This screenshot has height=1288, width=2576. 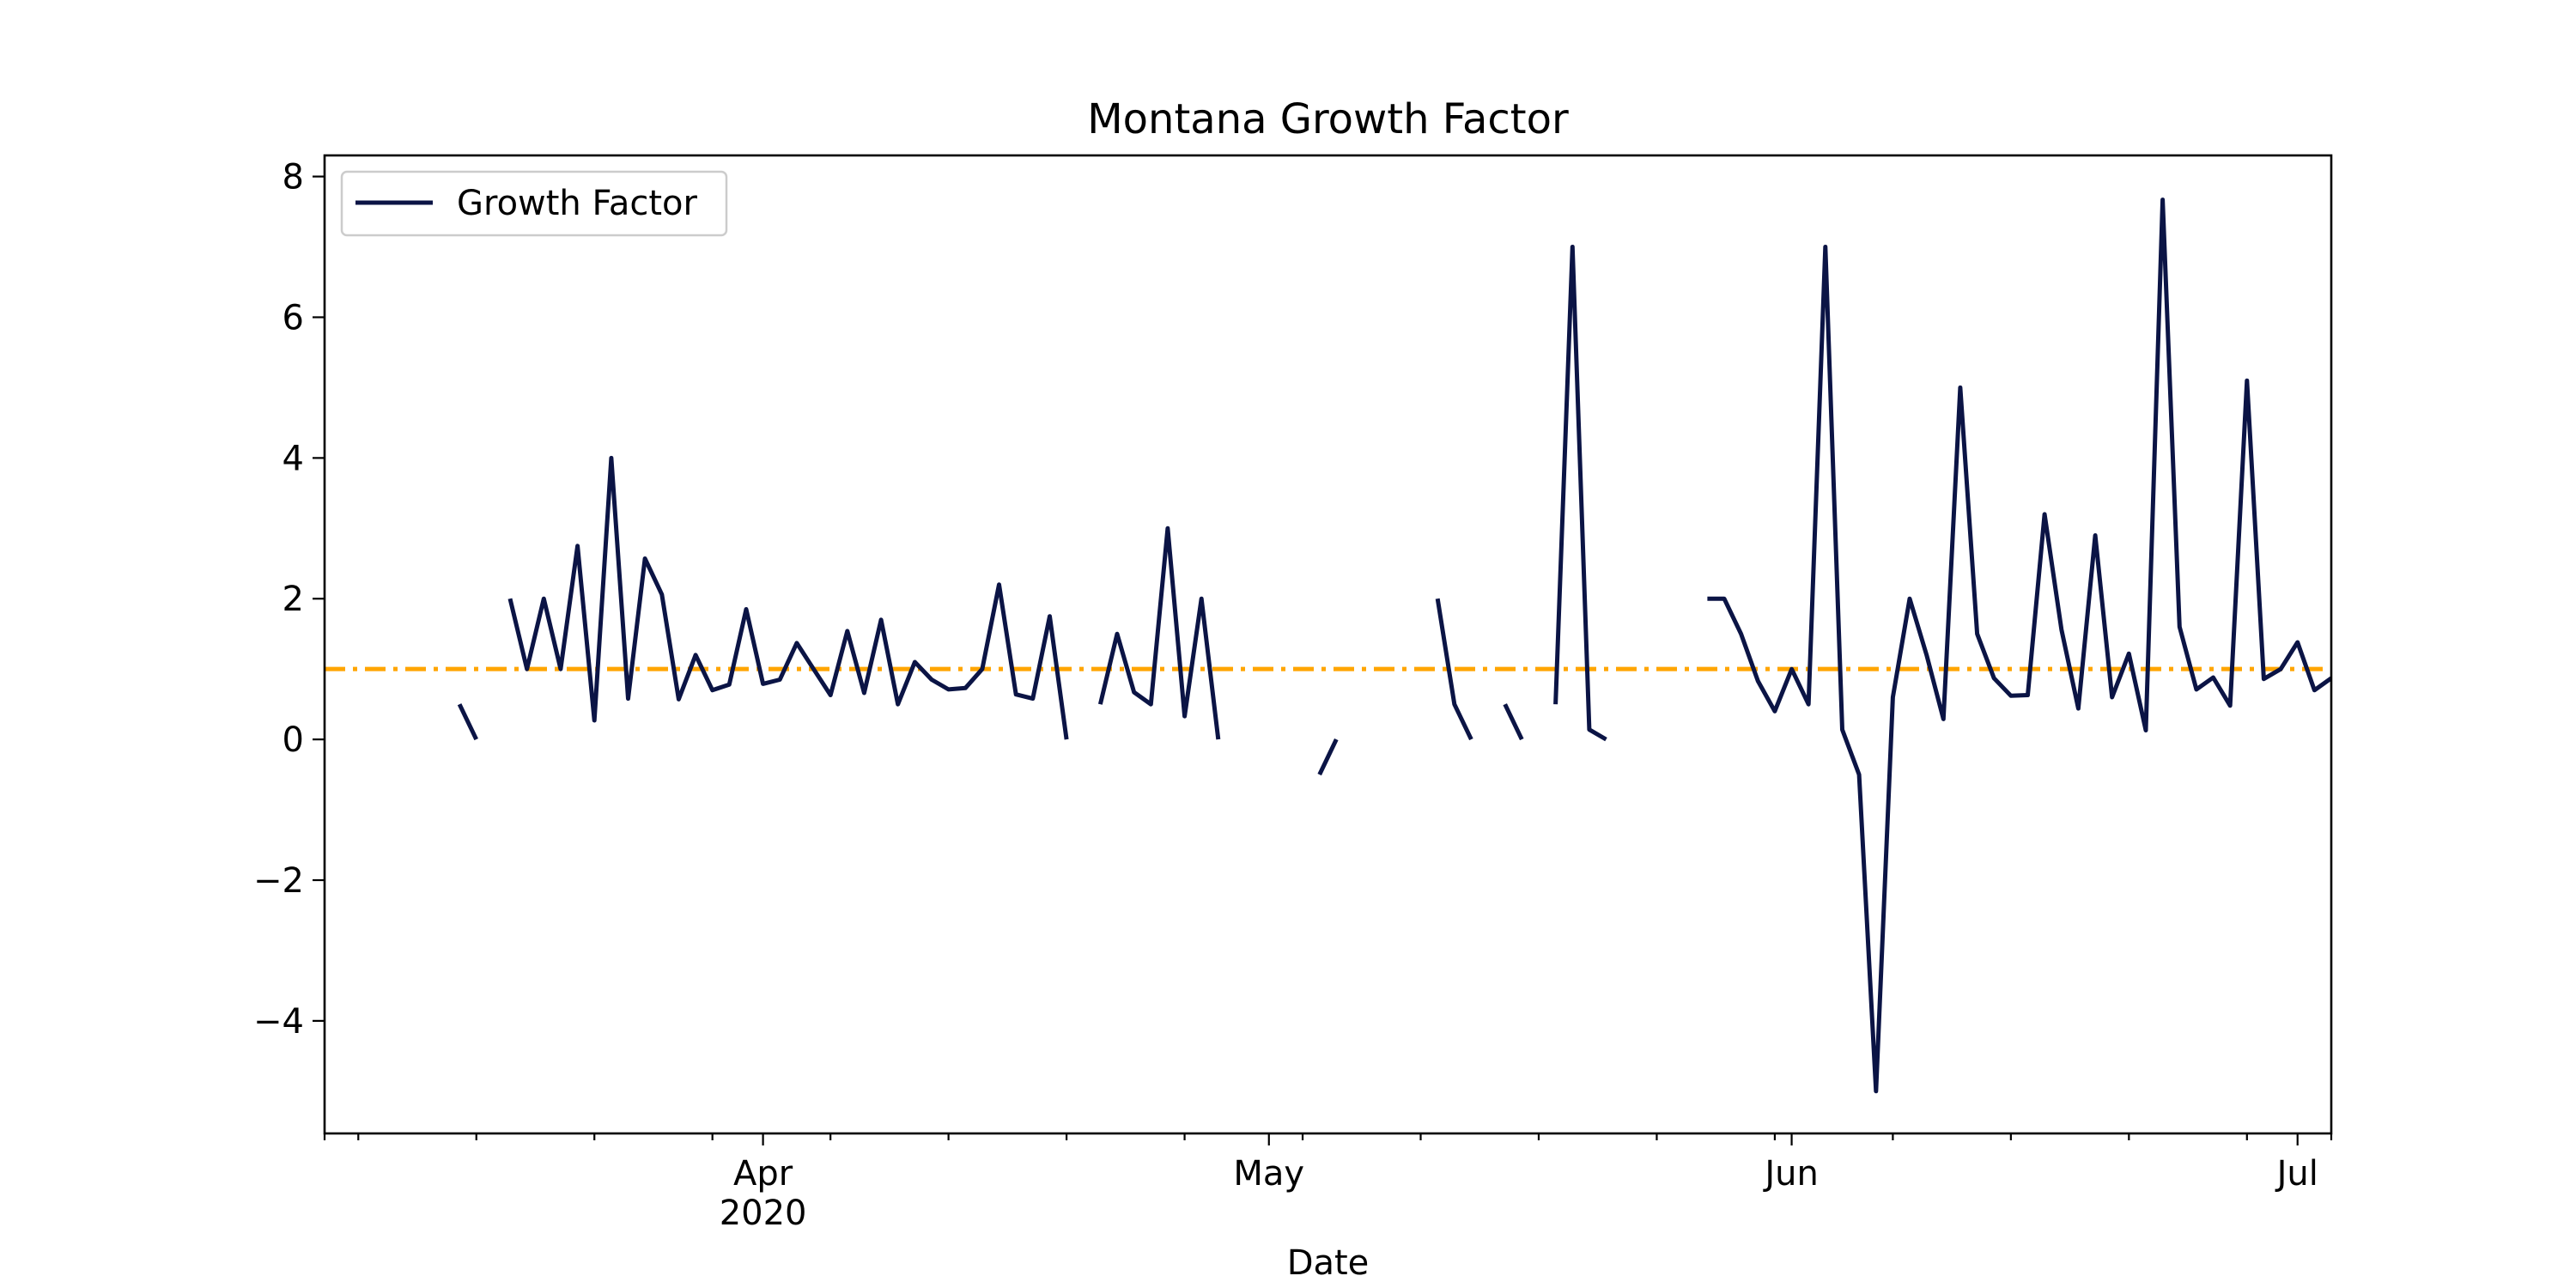 I want to click on y-tick-label: 4, so click(x=293, y=459).